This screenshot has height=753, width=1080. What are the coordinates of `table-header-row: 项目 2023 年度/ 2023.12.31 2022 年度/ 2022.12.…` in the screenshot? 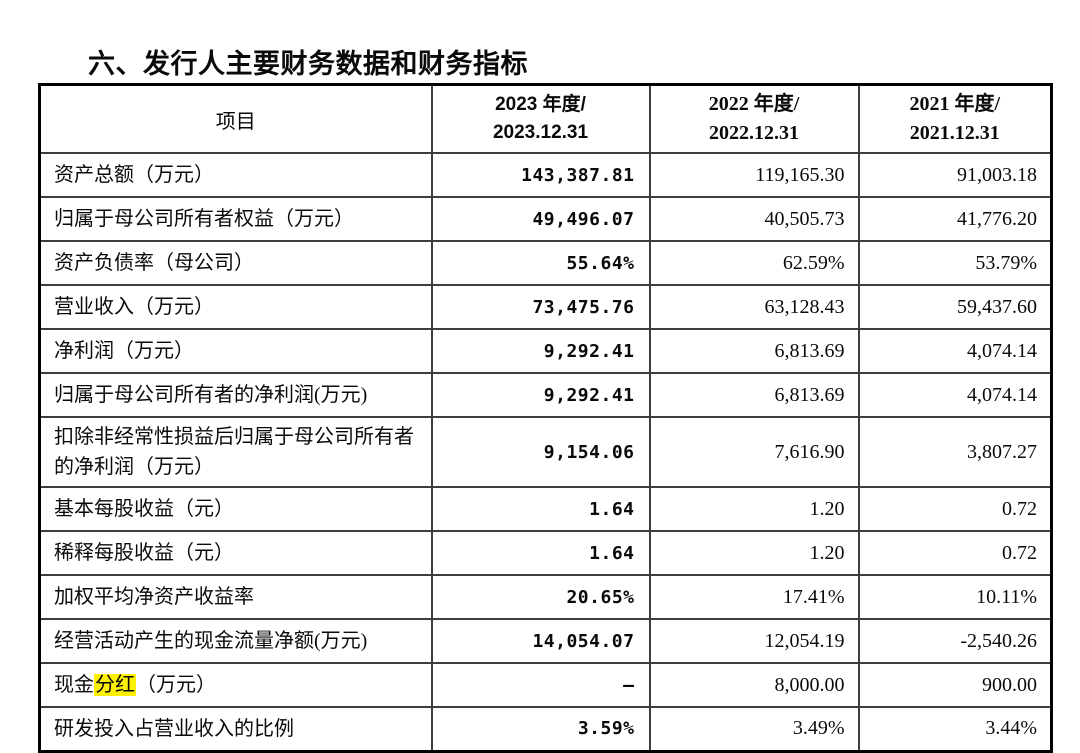 It's located at (545, 118).